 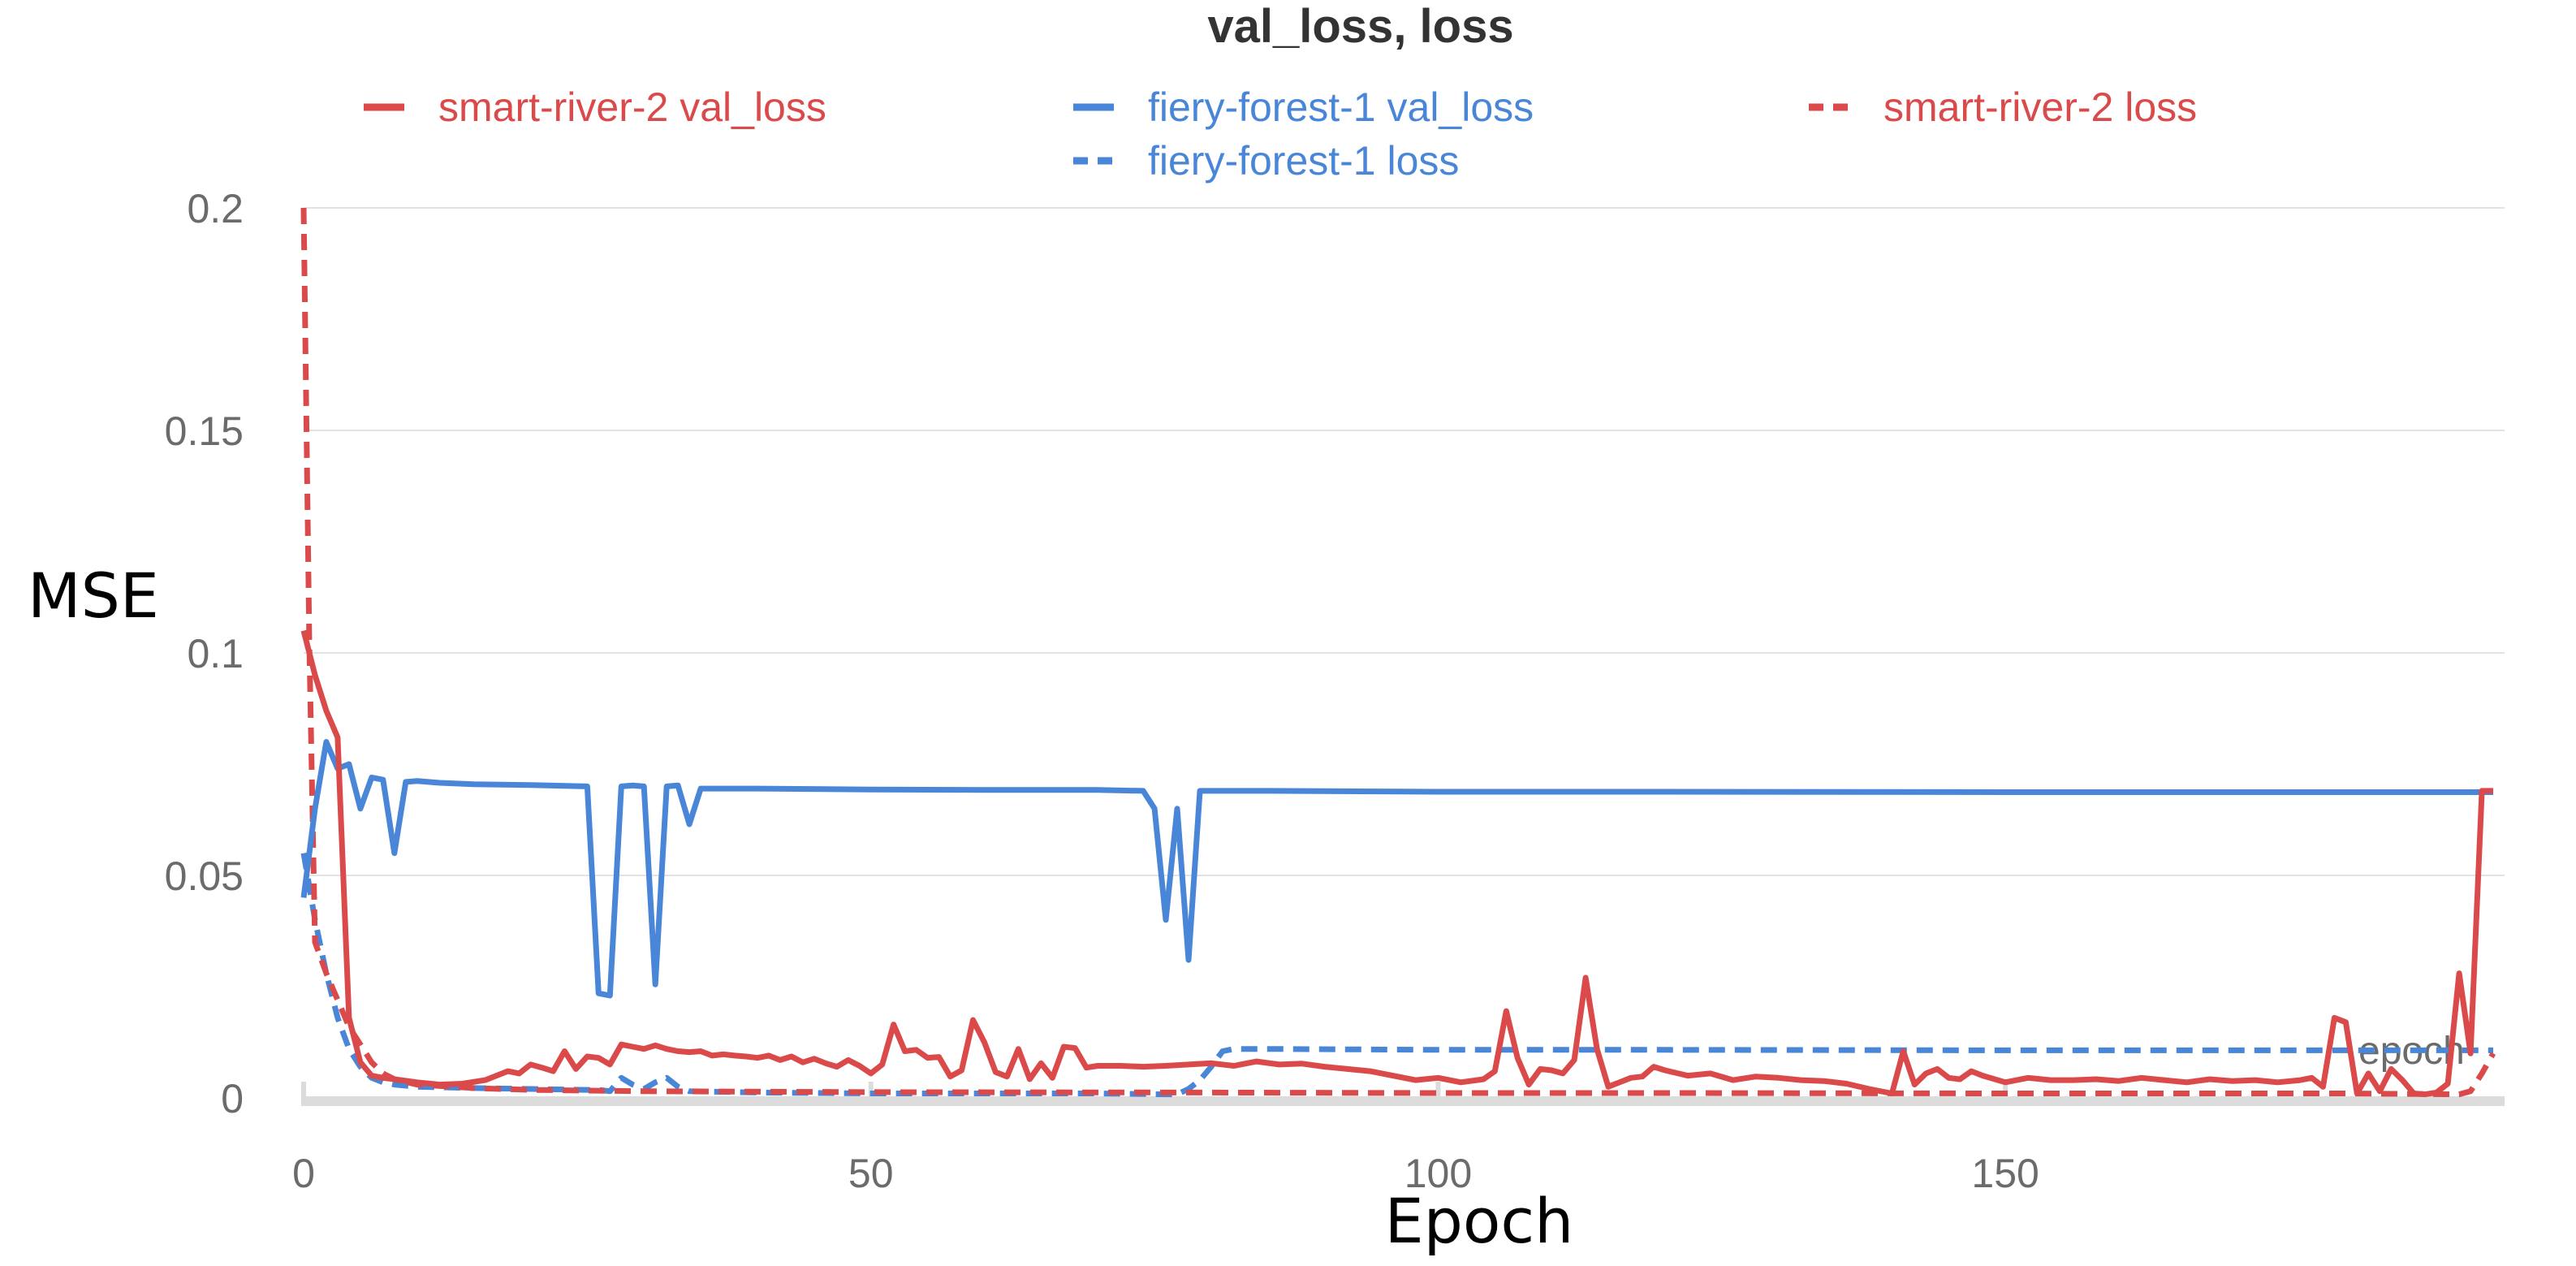 I want to click on x-tick-label: 100, so click(x=1438, y=1174).